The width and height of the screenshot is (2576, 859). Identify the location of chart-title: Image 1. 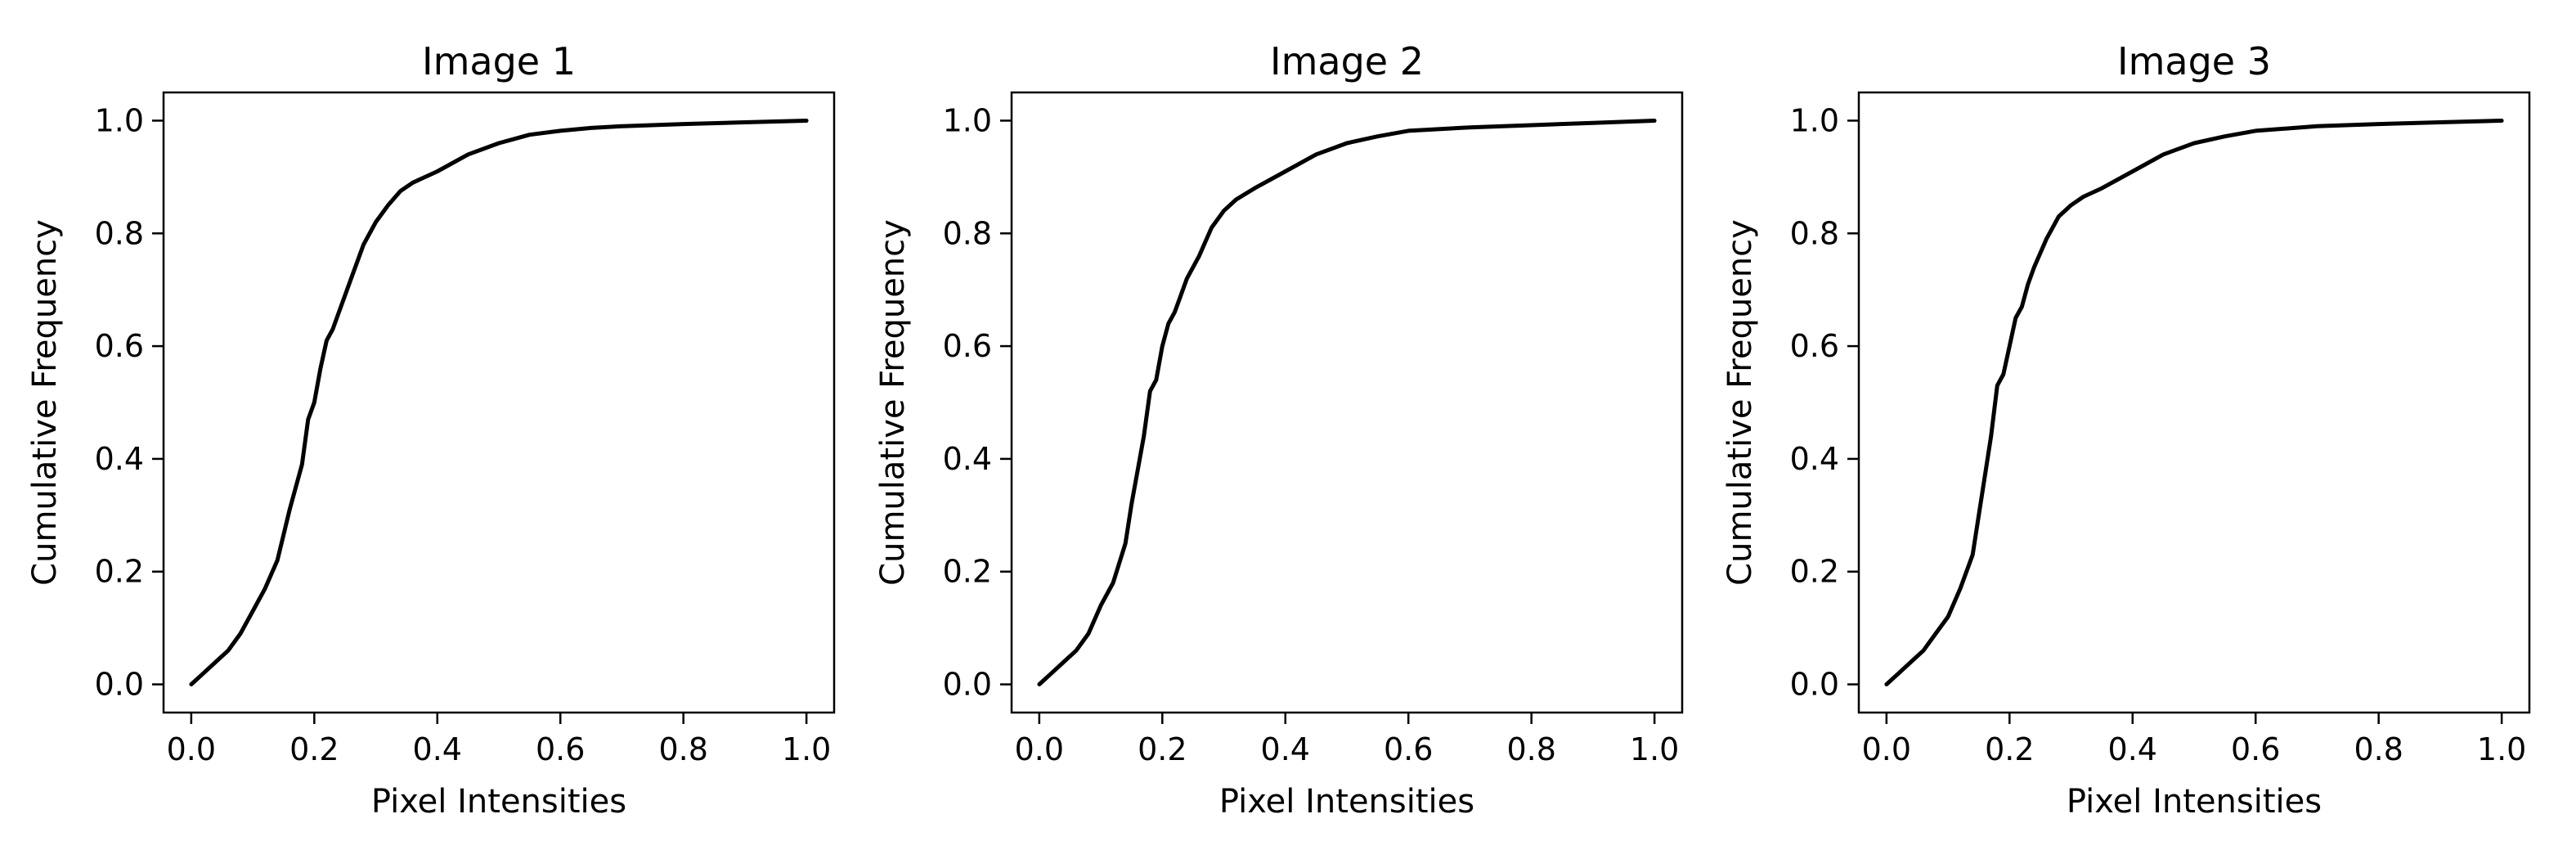
(499, 61).